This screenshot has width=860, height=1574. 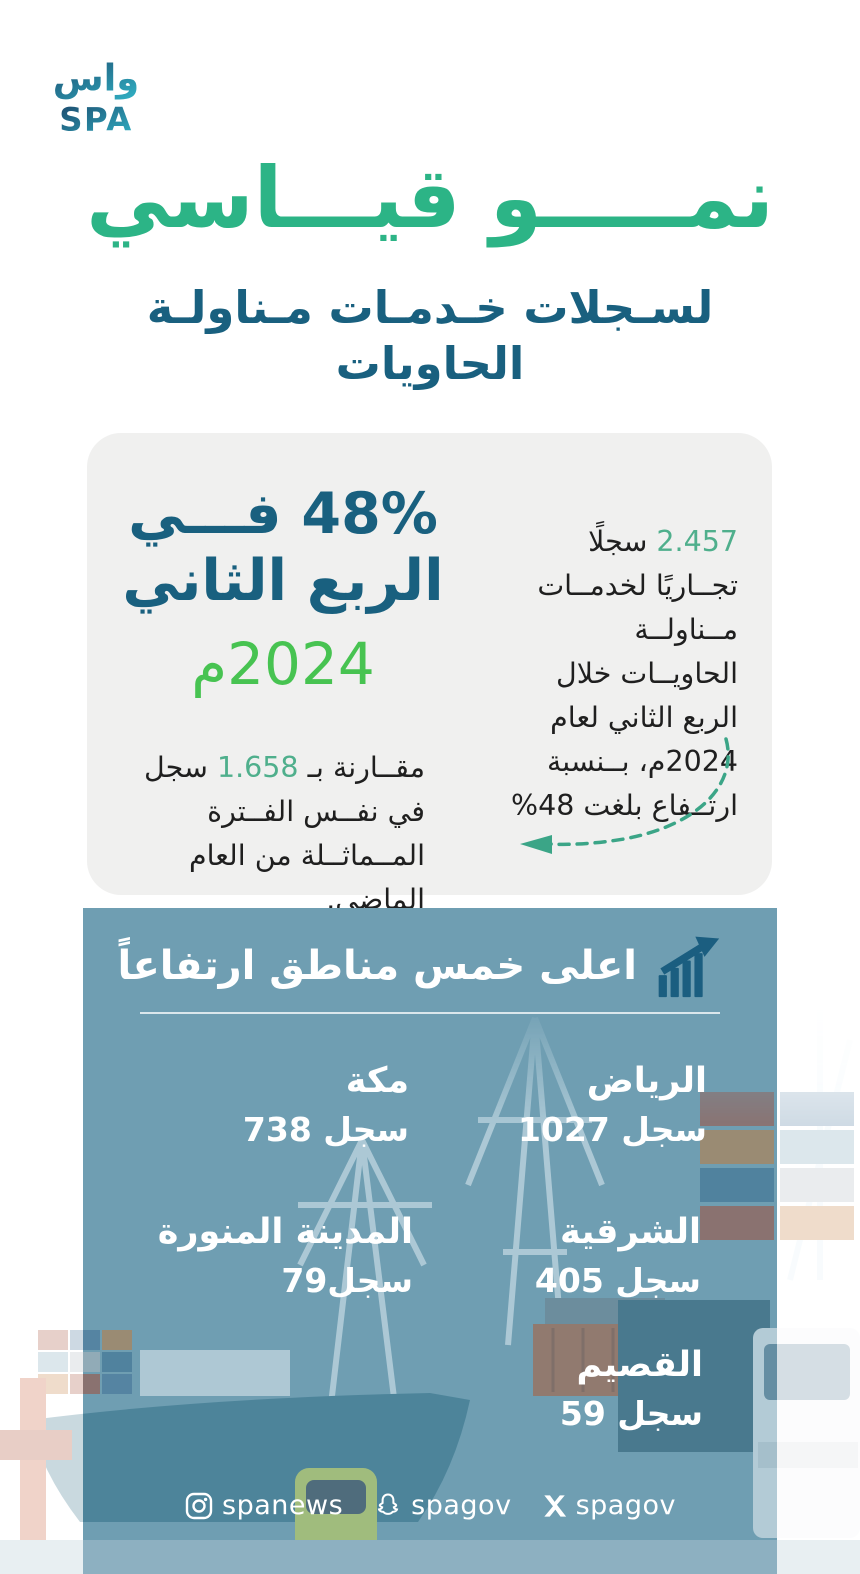 What do you see at coordinates (283, 663) in the screenshot?
I see `headline-year: 2024م` at bounding box center [283, 663].